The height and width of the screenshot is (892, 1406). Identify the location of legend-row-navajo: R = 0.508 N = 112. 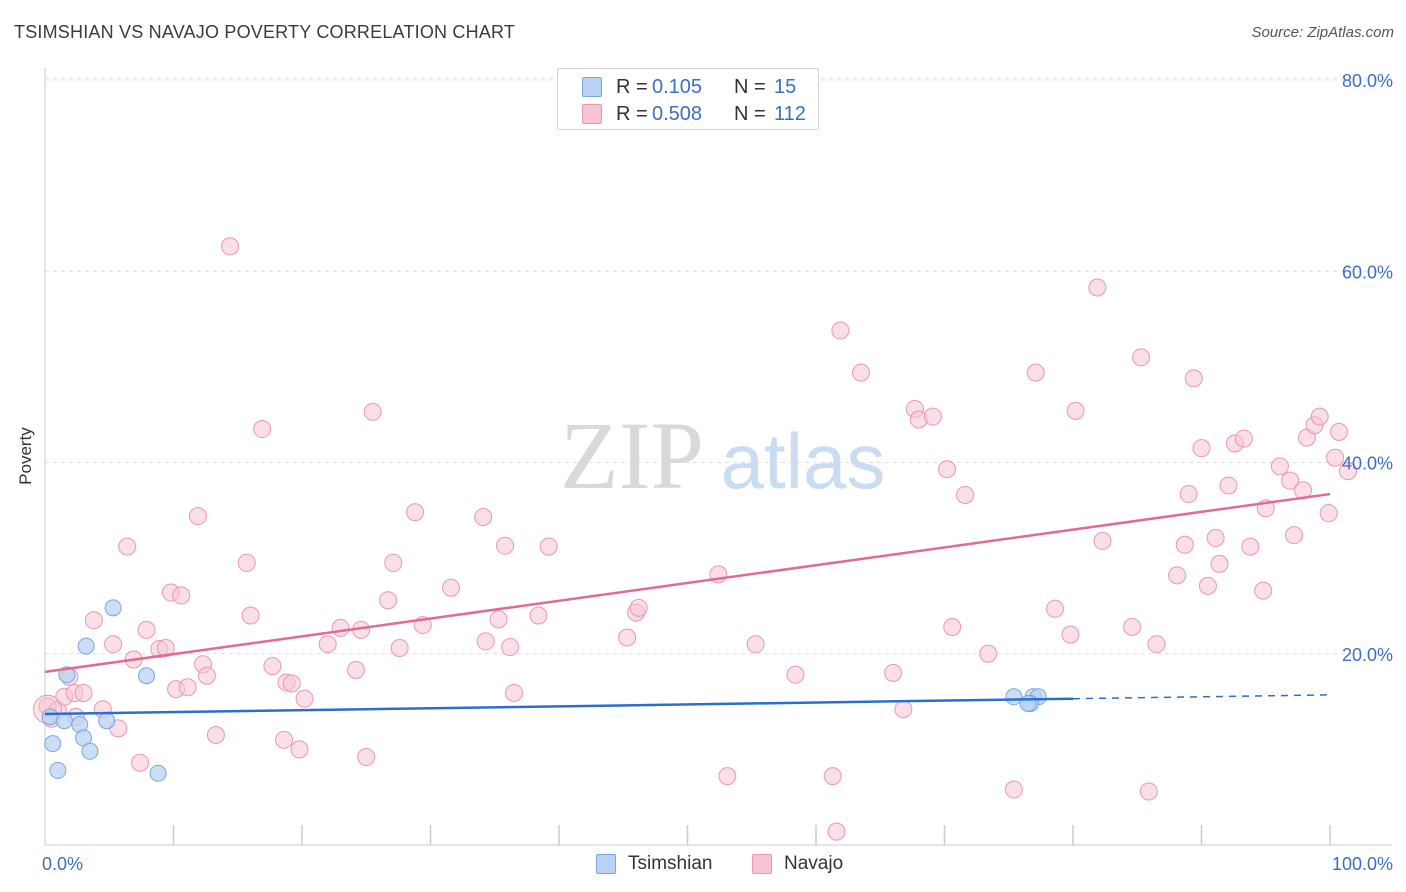
(694, 114).